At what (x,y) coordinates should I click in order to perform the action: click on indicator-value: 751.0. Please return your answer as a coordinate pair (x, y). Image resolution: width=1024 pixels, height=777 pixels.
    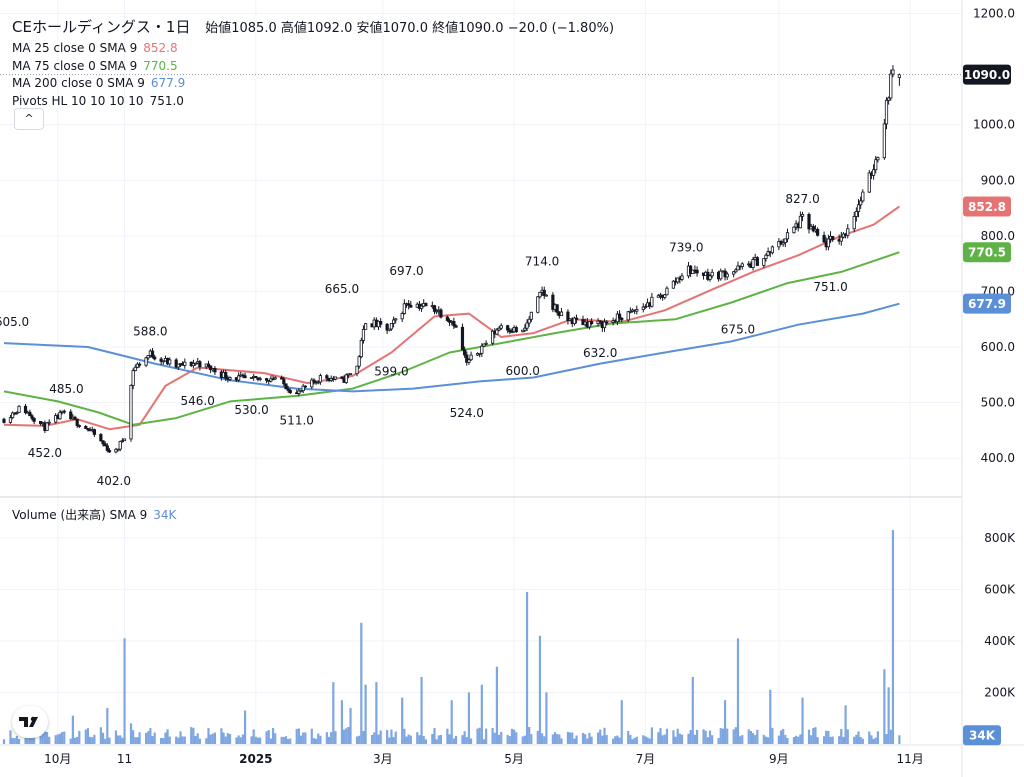
    Looking at the image, I should click on (166, 100).